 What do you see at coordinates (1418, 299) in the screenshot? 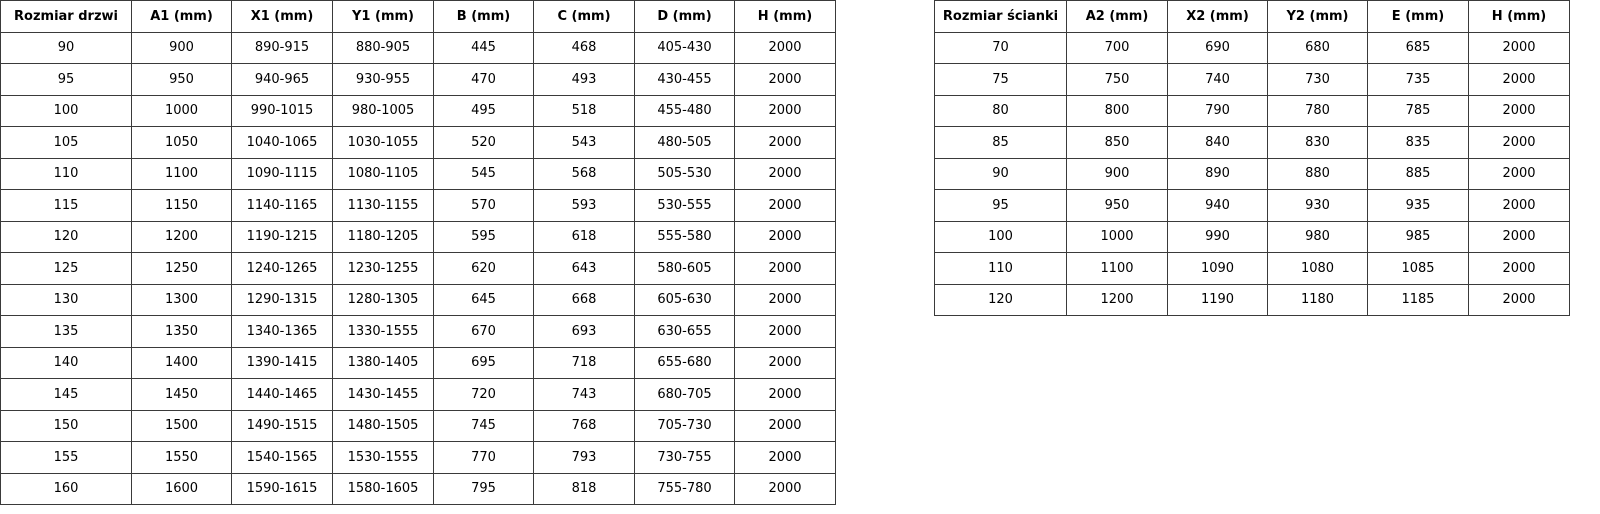
I see `table-cell: 1185` at bounding box center [1418, 299].